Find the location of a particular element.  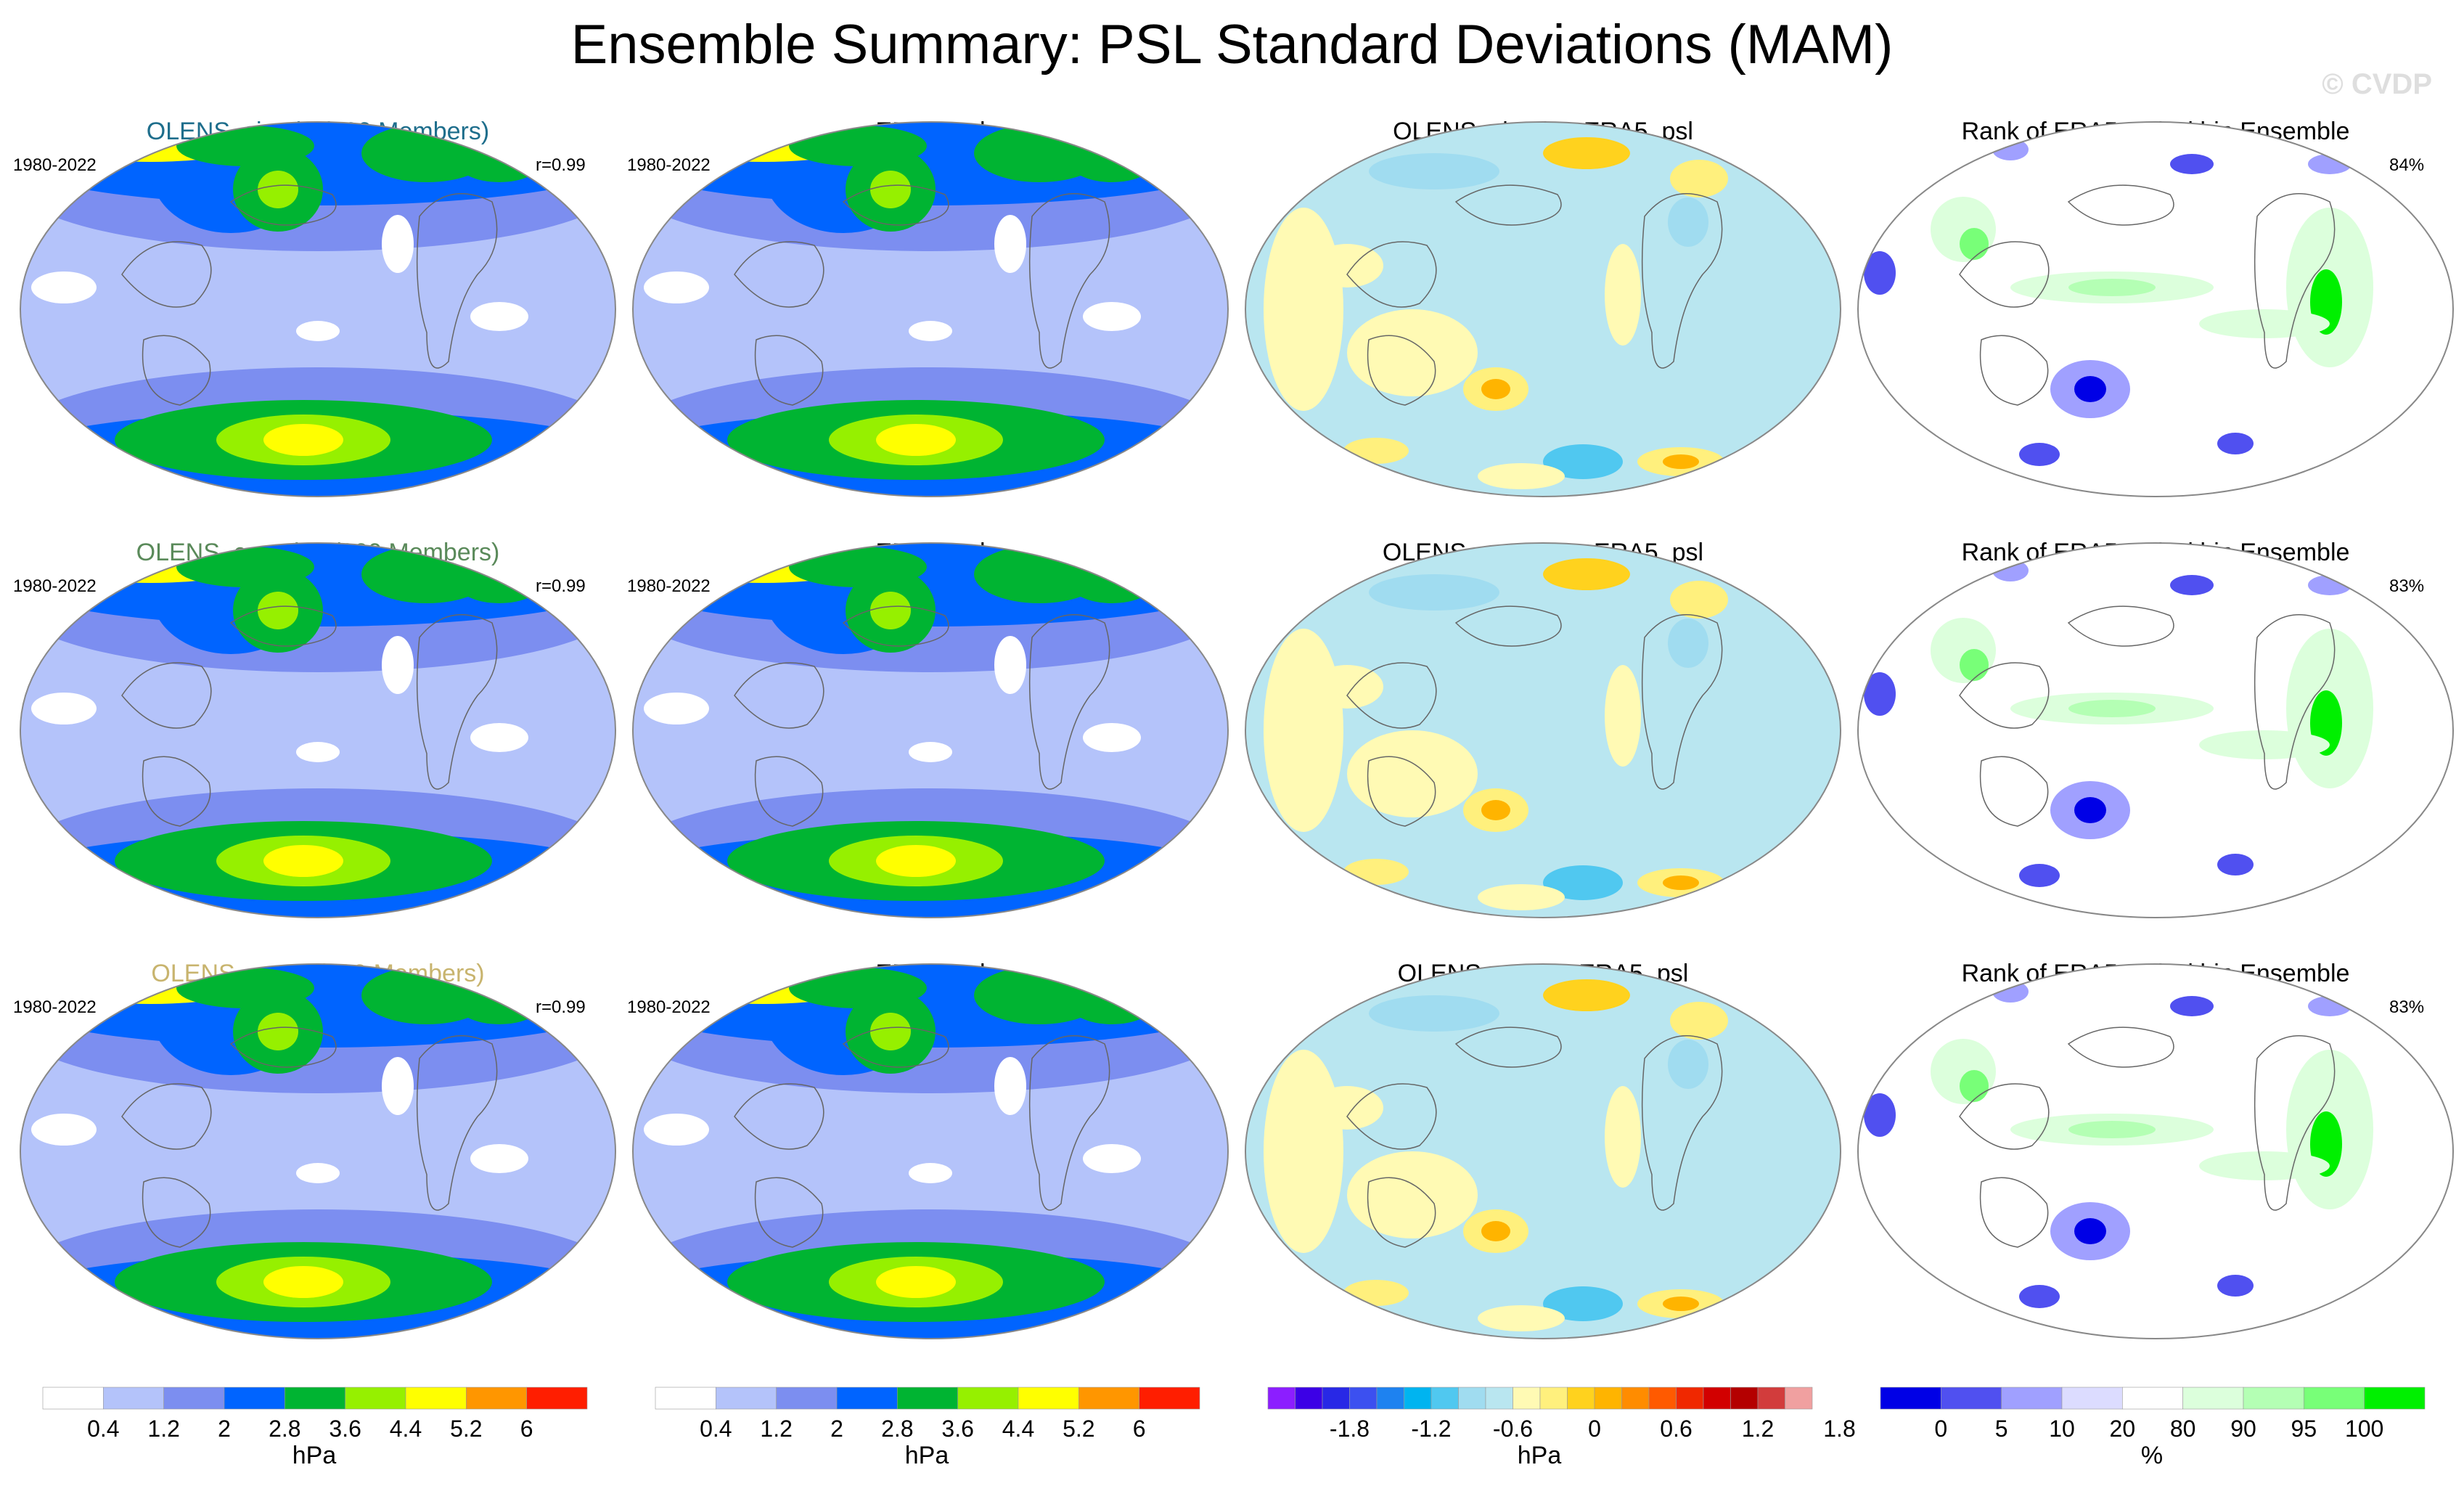

colorbar-tick-label: 10 is located at coordinates (2062, 1429).